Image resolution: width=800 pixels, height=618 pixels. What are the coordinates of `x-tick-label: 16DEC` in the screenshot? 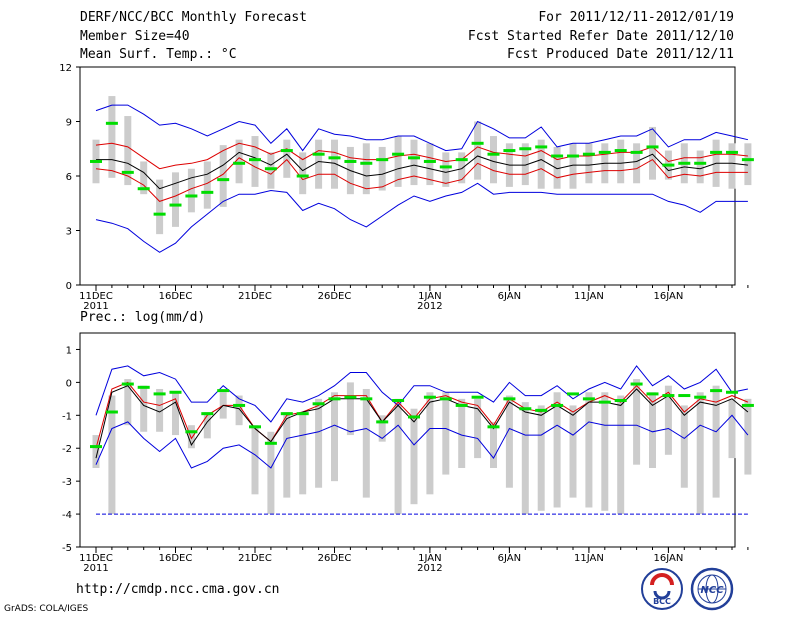 It's located at (176, 558).